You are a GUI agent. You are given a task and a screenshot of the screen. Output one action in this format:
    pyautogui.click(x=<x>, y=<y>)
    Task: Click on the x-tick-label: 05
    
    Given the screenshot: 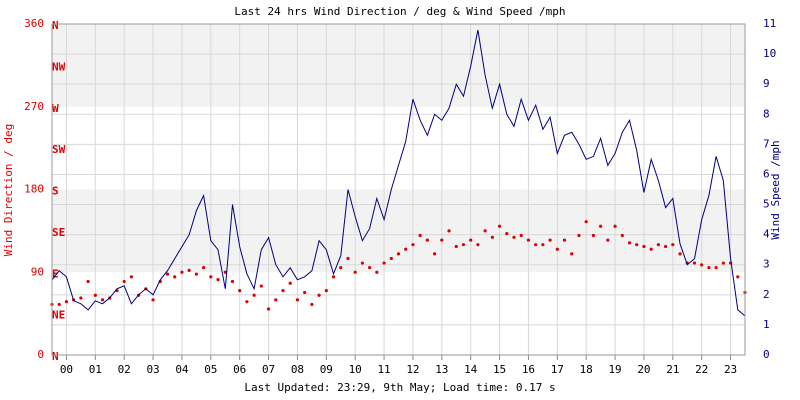 What is the action you would take?
    pyautogui.click(x=210, y=369)
    